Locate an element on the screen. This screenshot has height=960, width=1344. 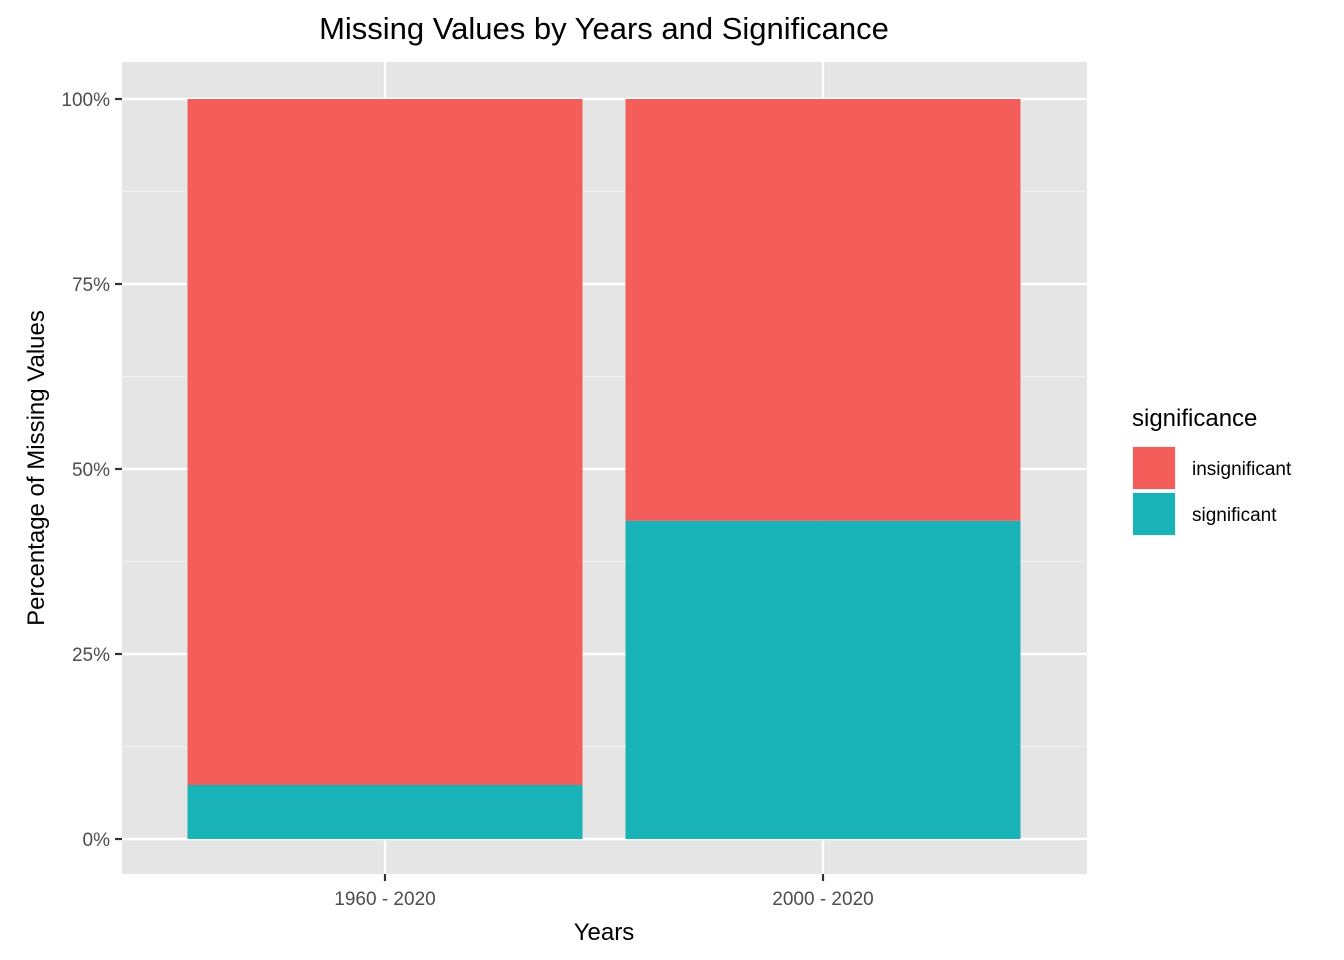
y-axis: 0% 25% 50% 75% 100% is located at coordinates (91, 470).